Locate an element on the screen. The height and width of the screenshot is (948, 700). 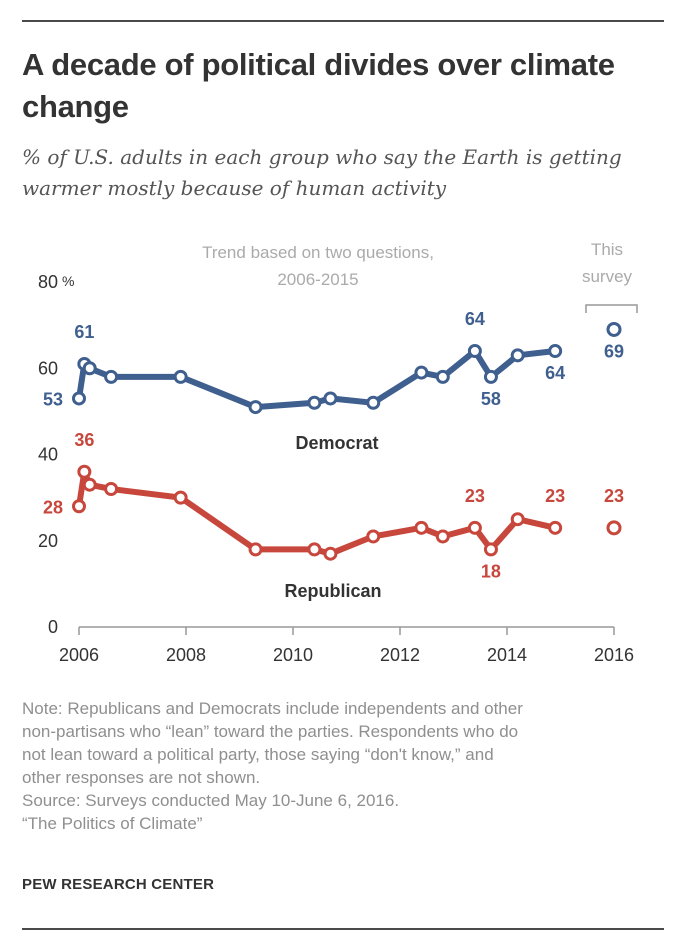
y-unit-label: % is located at coordinates (68, 281).